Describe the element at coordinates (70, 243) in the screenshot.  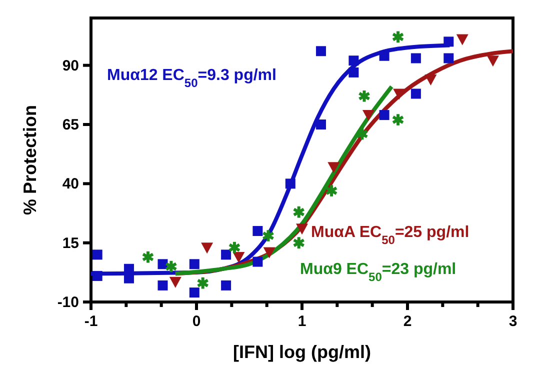
I see `y-tick-label: 15` at that location.